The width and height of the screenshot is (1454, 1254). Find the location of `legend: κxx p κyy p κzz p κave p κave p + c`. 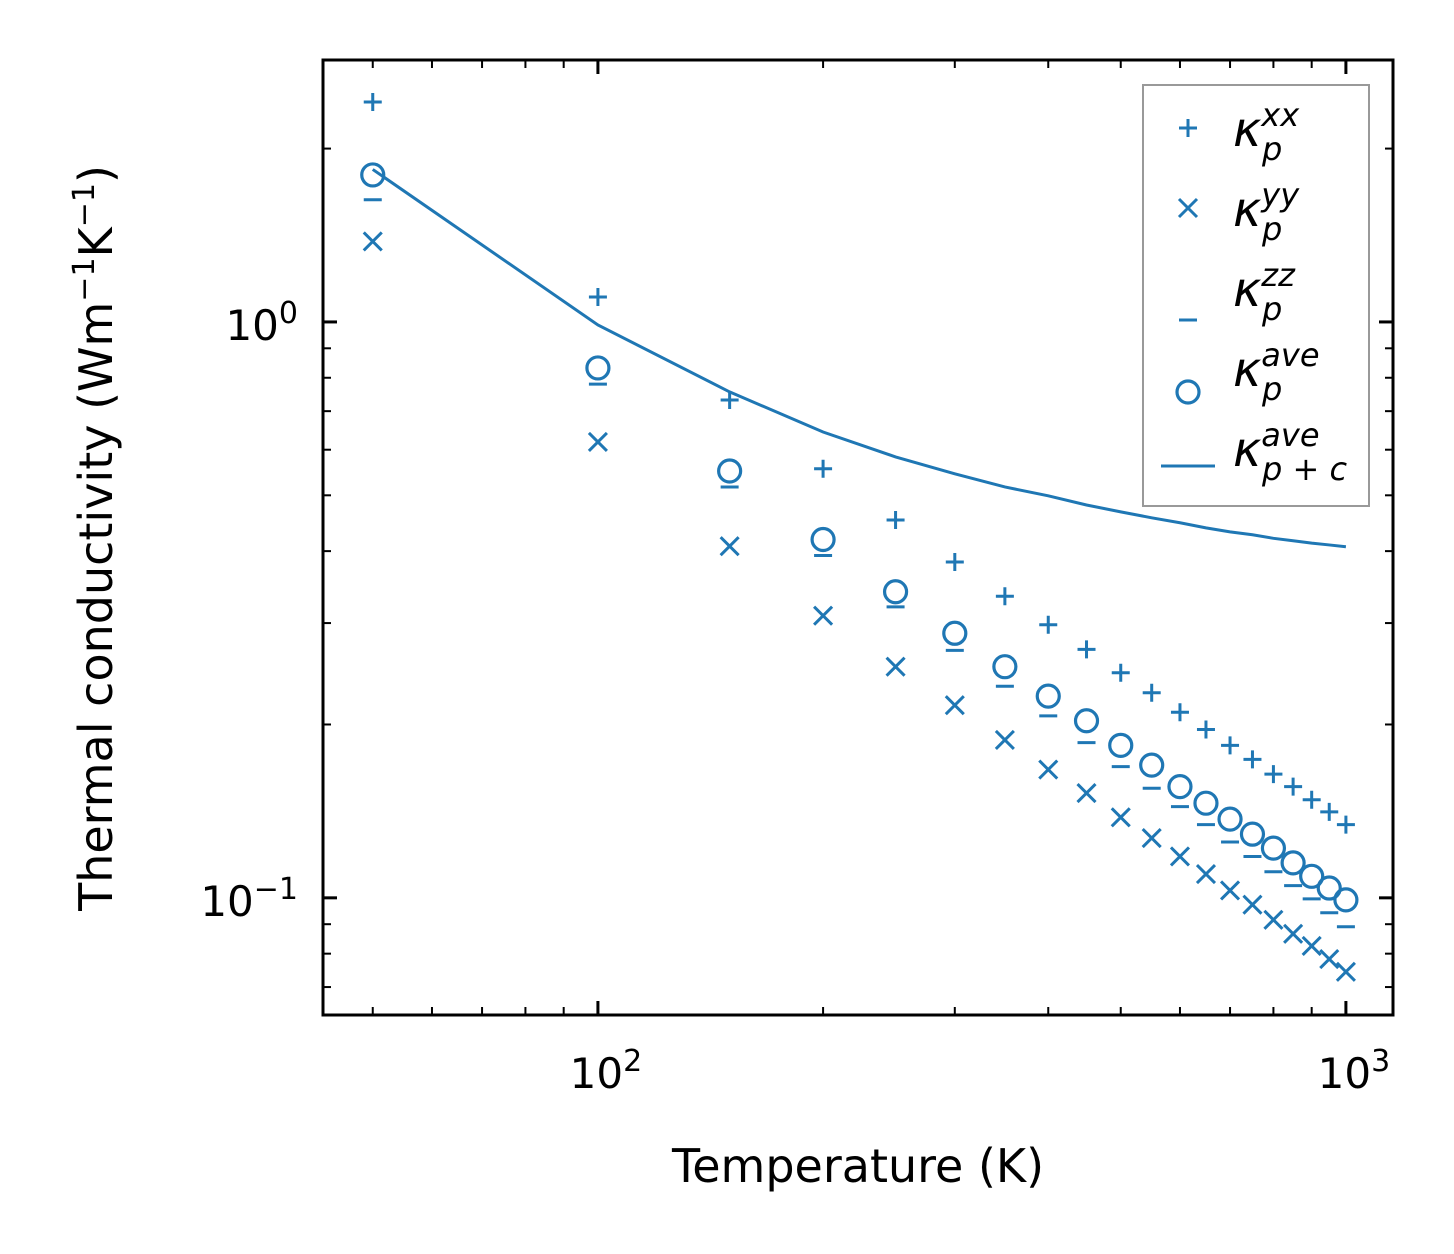

legend: κxx p κyy p κzz p κave p κave p + c is located at coordinates (1256, 295).